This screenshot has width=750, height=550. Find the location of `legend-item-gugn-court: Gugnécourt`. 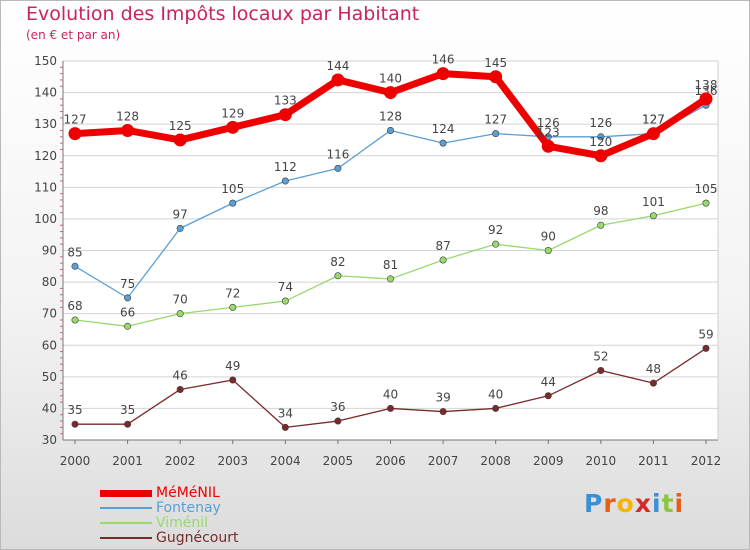

legend-item-gugn-court: Gugnécourt is located at coordinates (200, 538).